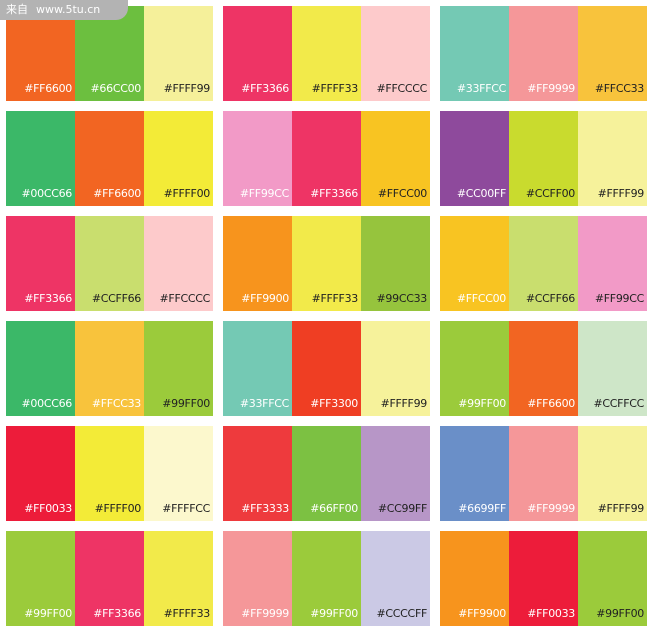 The width and height of the screenshot is (650, 637). I want to click on color-palette: #00CC66 #FFCC33 #99FF00, so click(109, 368).